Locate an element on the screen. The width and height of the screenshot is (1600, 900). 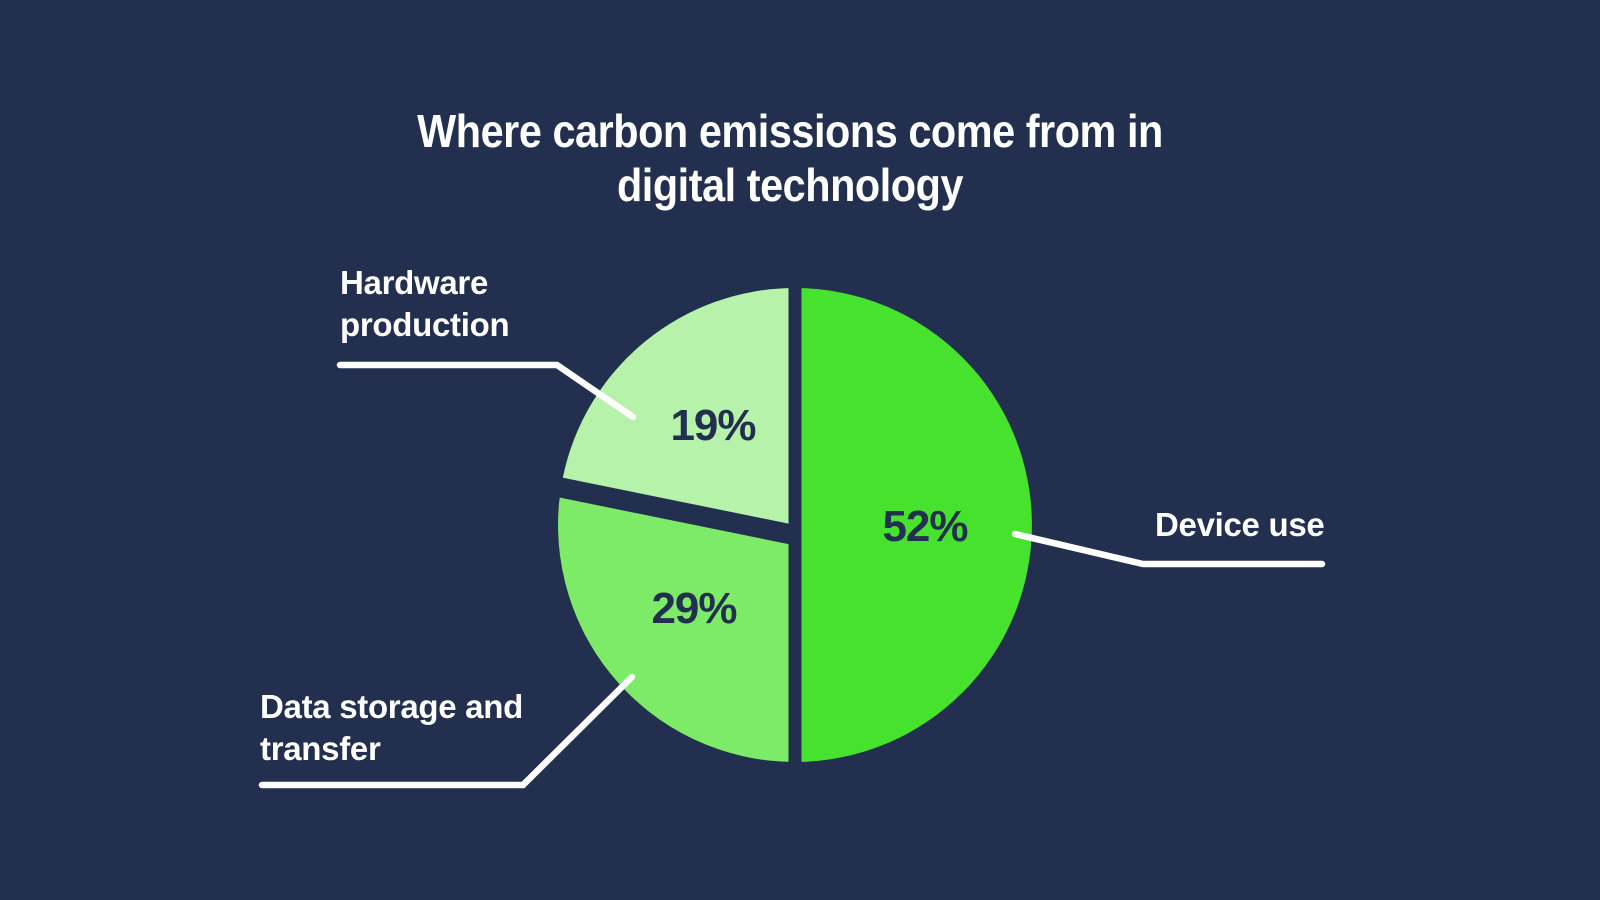
slice-dividers is located at coordinates (675, 525).